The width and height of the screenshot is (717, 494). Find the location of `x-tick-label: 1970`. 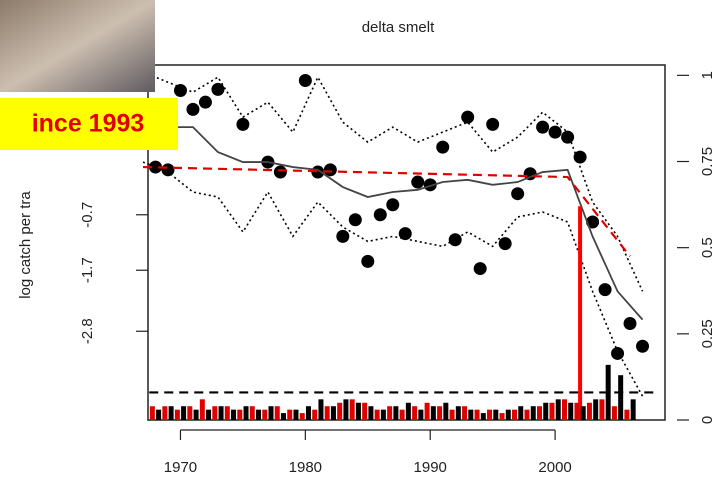

x-tick-label: 1970 is located at coordinates (180, 467).